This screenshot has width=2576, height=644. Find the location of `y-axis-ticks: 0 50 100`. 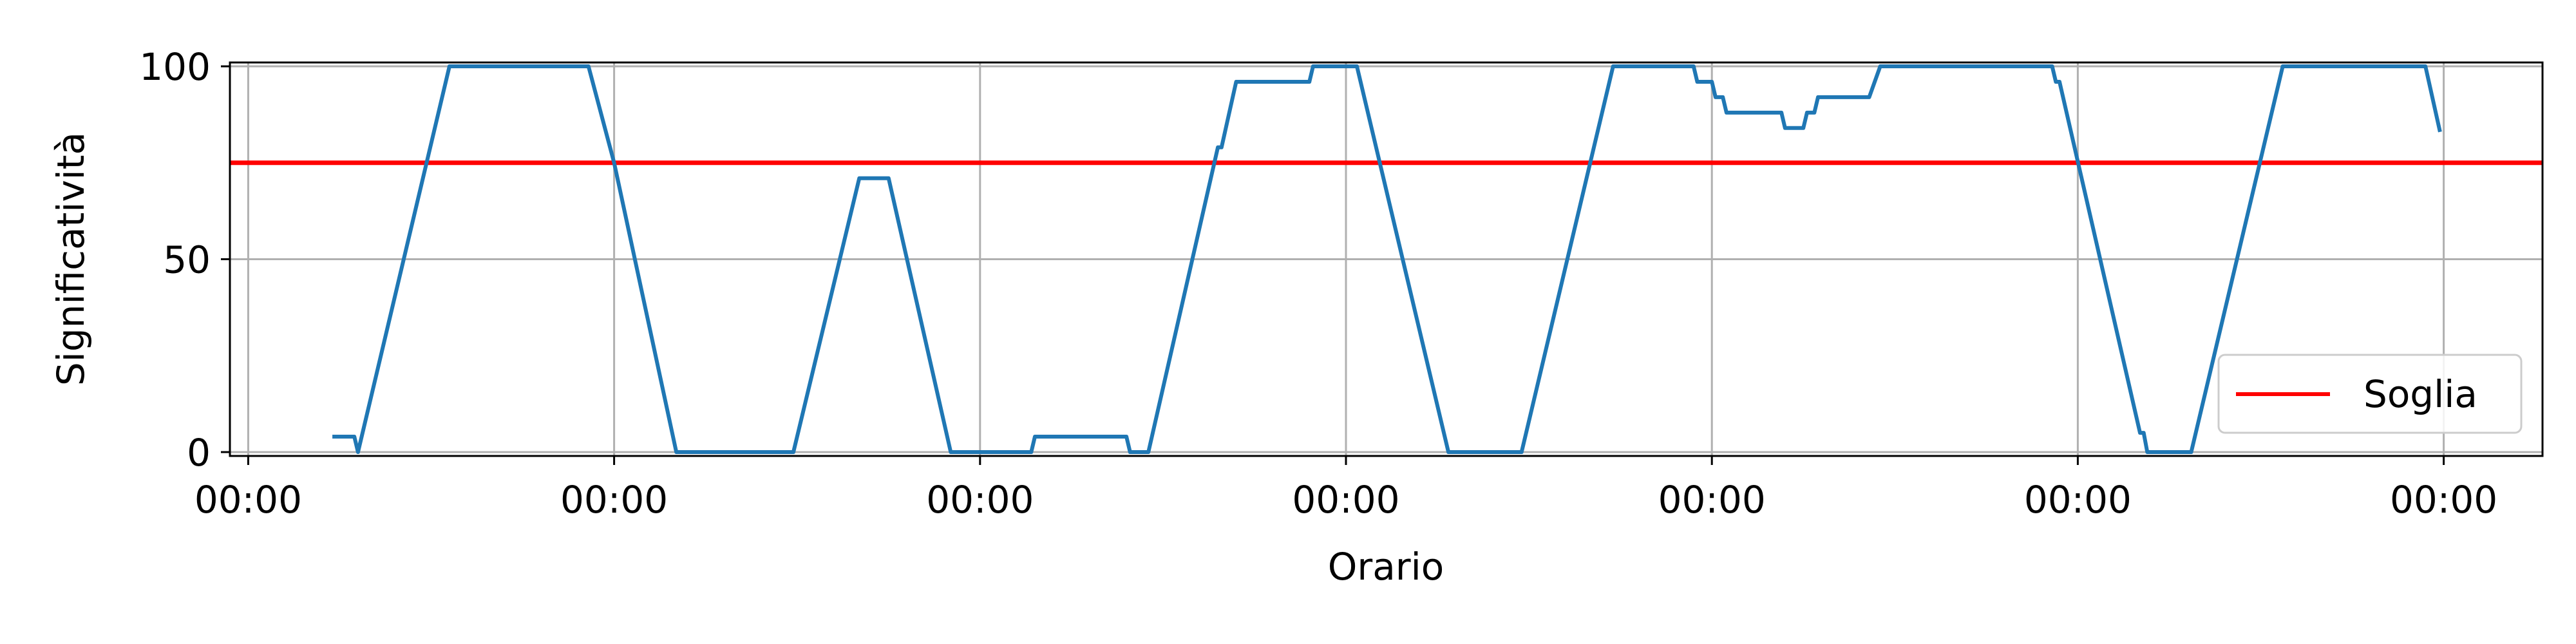

y-axis-ticks: 0 50 100 is located at coordinates (184, 260).